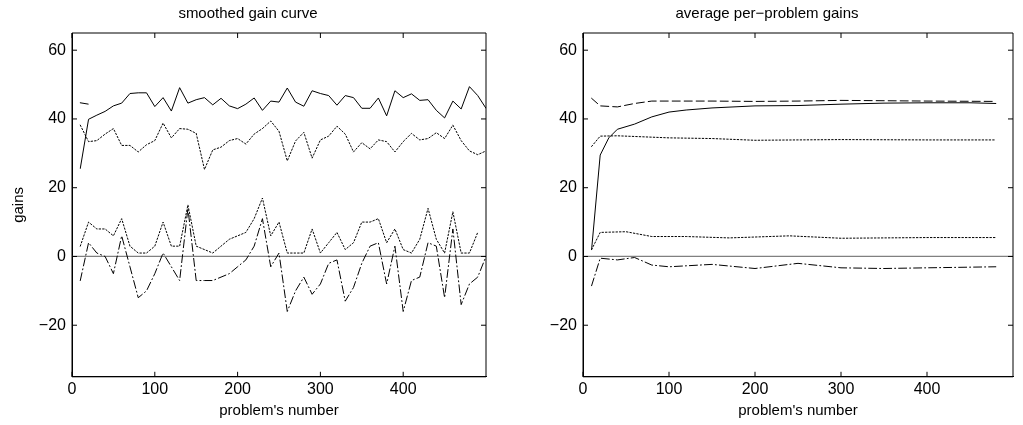 The width and height of the screenshot is (1023, 425). What do you see at coordinates (248, 13) in the screenshot?
I see `chart-title: smoothed gain curve` at bounding box center [248, 13].